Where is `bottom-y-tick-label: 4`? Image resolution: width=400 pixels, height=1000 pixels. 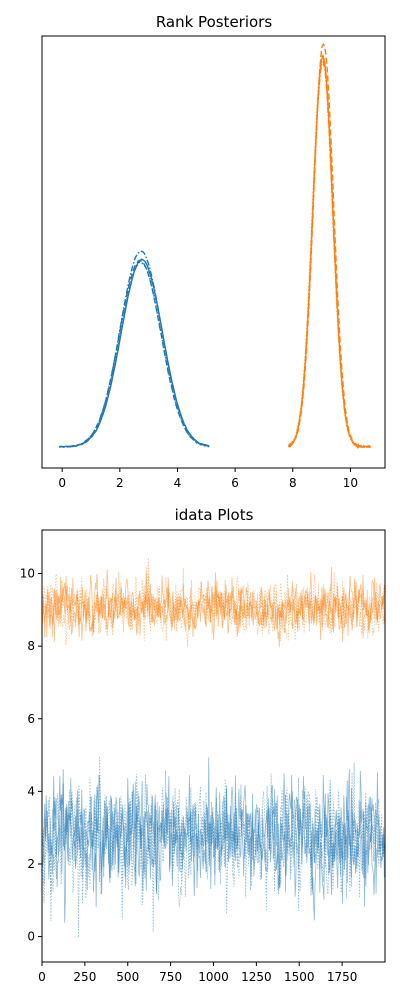 bottom-y-tick-label: 4 is located at coordinates (31, 791).